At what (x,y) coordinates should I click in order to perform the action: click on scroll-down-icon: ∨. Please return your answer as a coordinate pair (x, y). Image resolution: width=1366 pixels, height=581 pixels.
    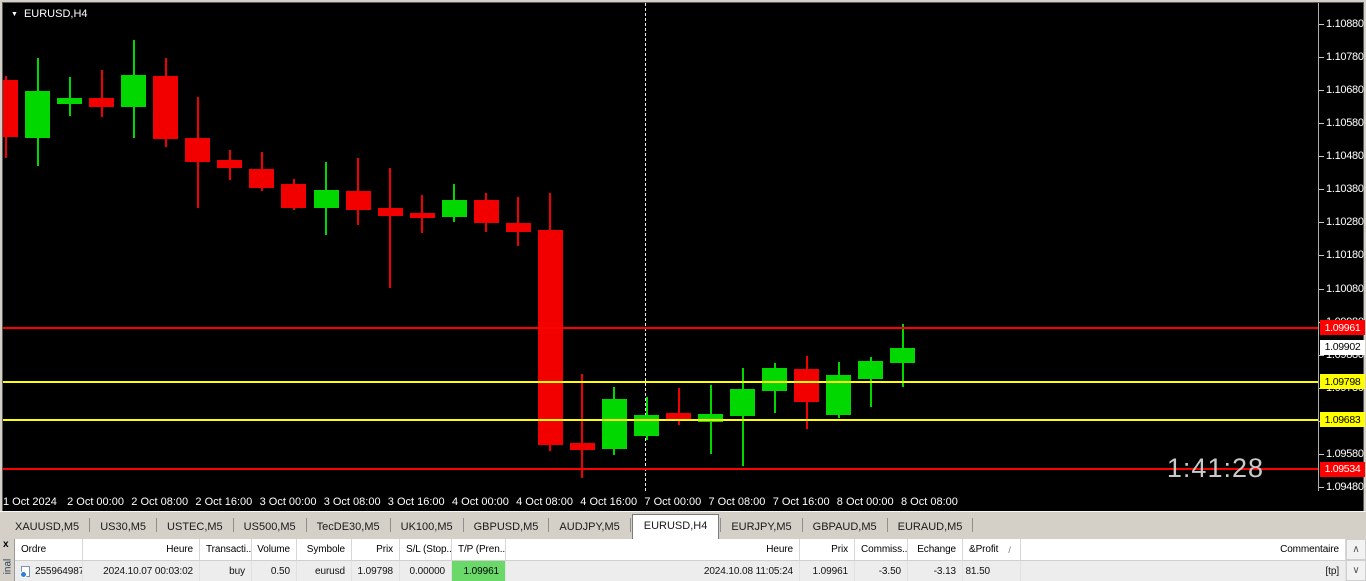
    Looking at the image, I should click on (1356, 570).